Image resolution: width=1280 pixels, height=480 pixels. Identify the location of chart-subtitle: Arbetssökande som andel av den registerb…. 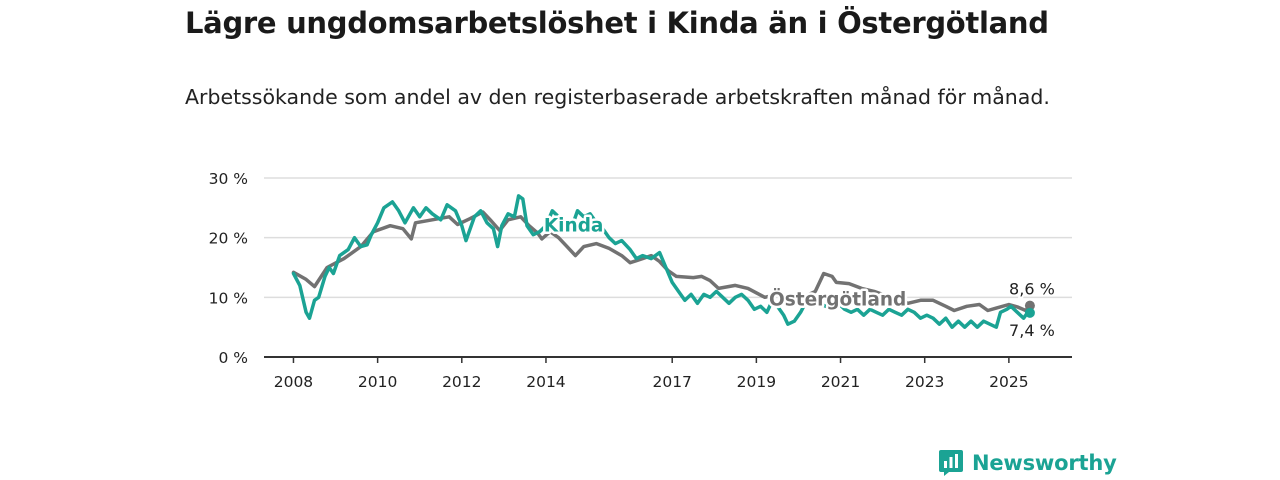
(617, 97).